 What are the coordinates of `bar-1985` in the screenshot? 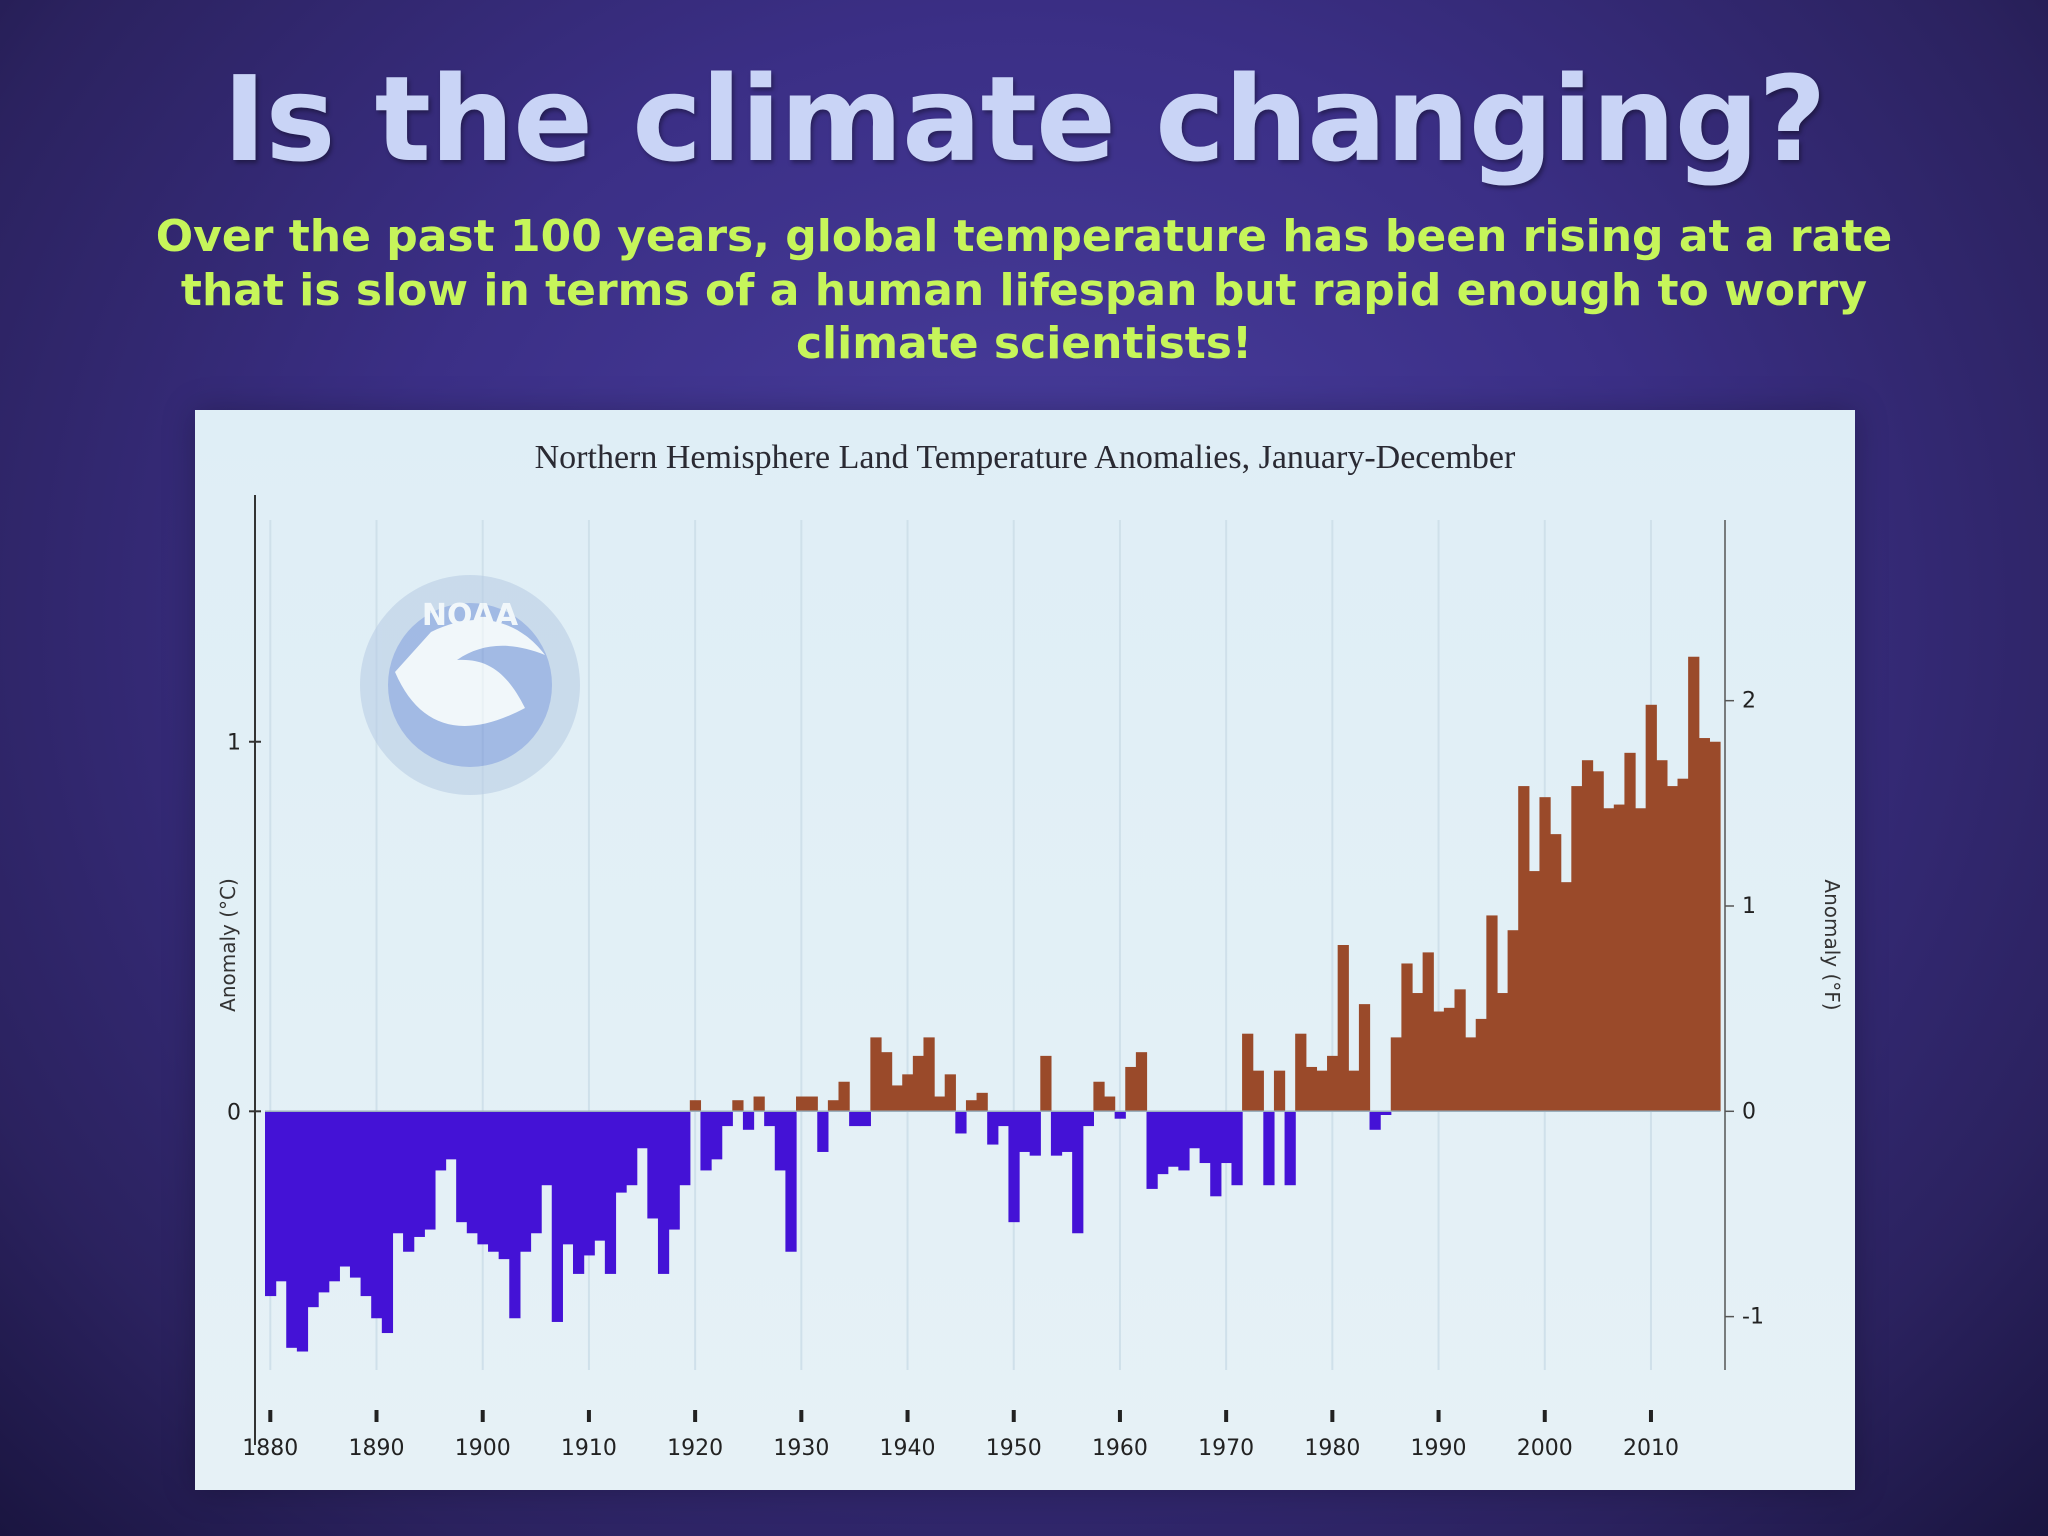 It's located at (1386, 1113).